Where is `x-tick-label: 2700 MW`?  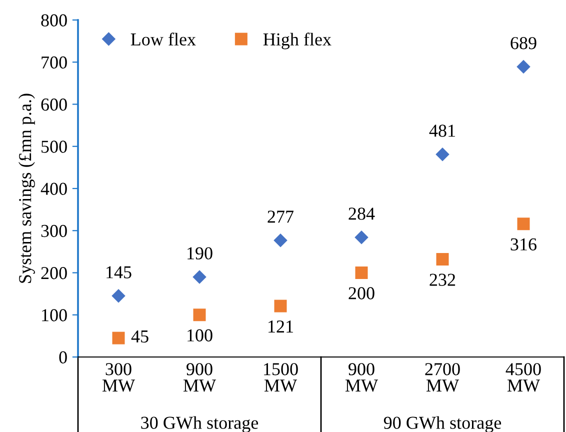 x-tick-label: 2700 MW is located at coordinates (442, 377).